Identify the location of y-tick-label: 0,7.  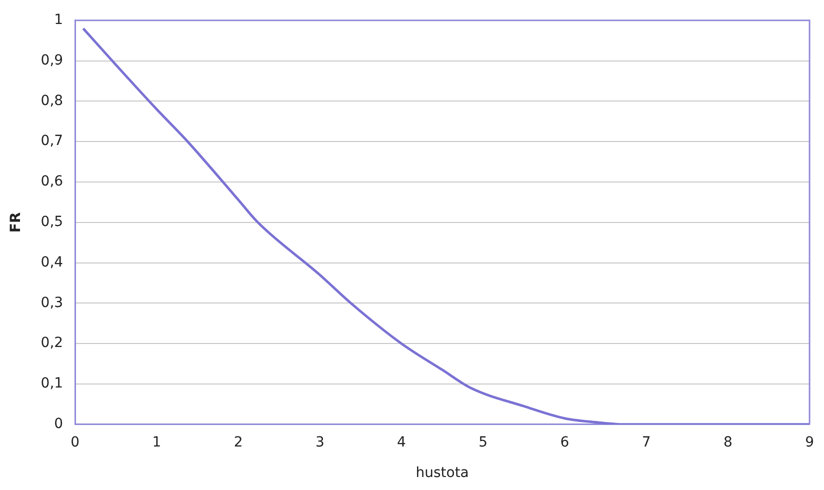
(52, 141).